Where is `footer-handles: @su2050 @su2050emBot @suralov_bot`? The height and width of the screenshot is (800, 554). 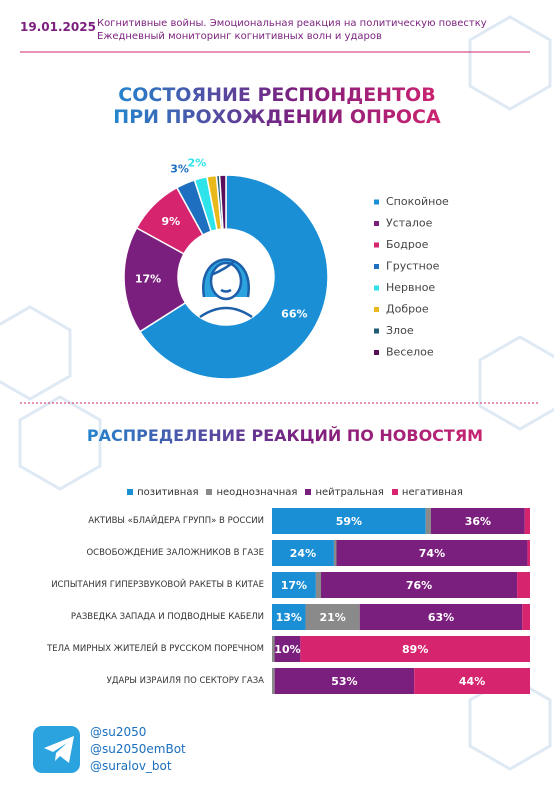
footer-handles: @su2050 @su2050emBot @suralov_bot is located at coordinates (138, 749).